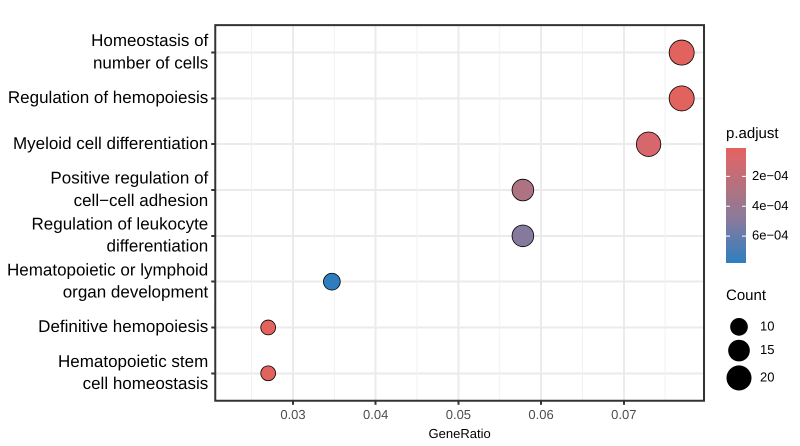 This screenshot has width=800, height=446. Describe the element at coordinates (767, 350) in the screenshot. I see `legend-label: 15` at that location.